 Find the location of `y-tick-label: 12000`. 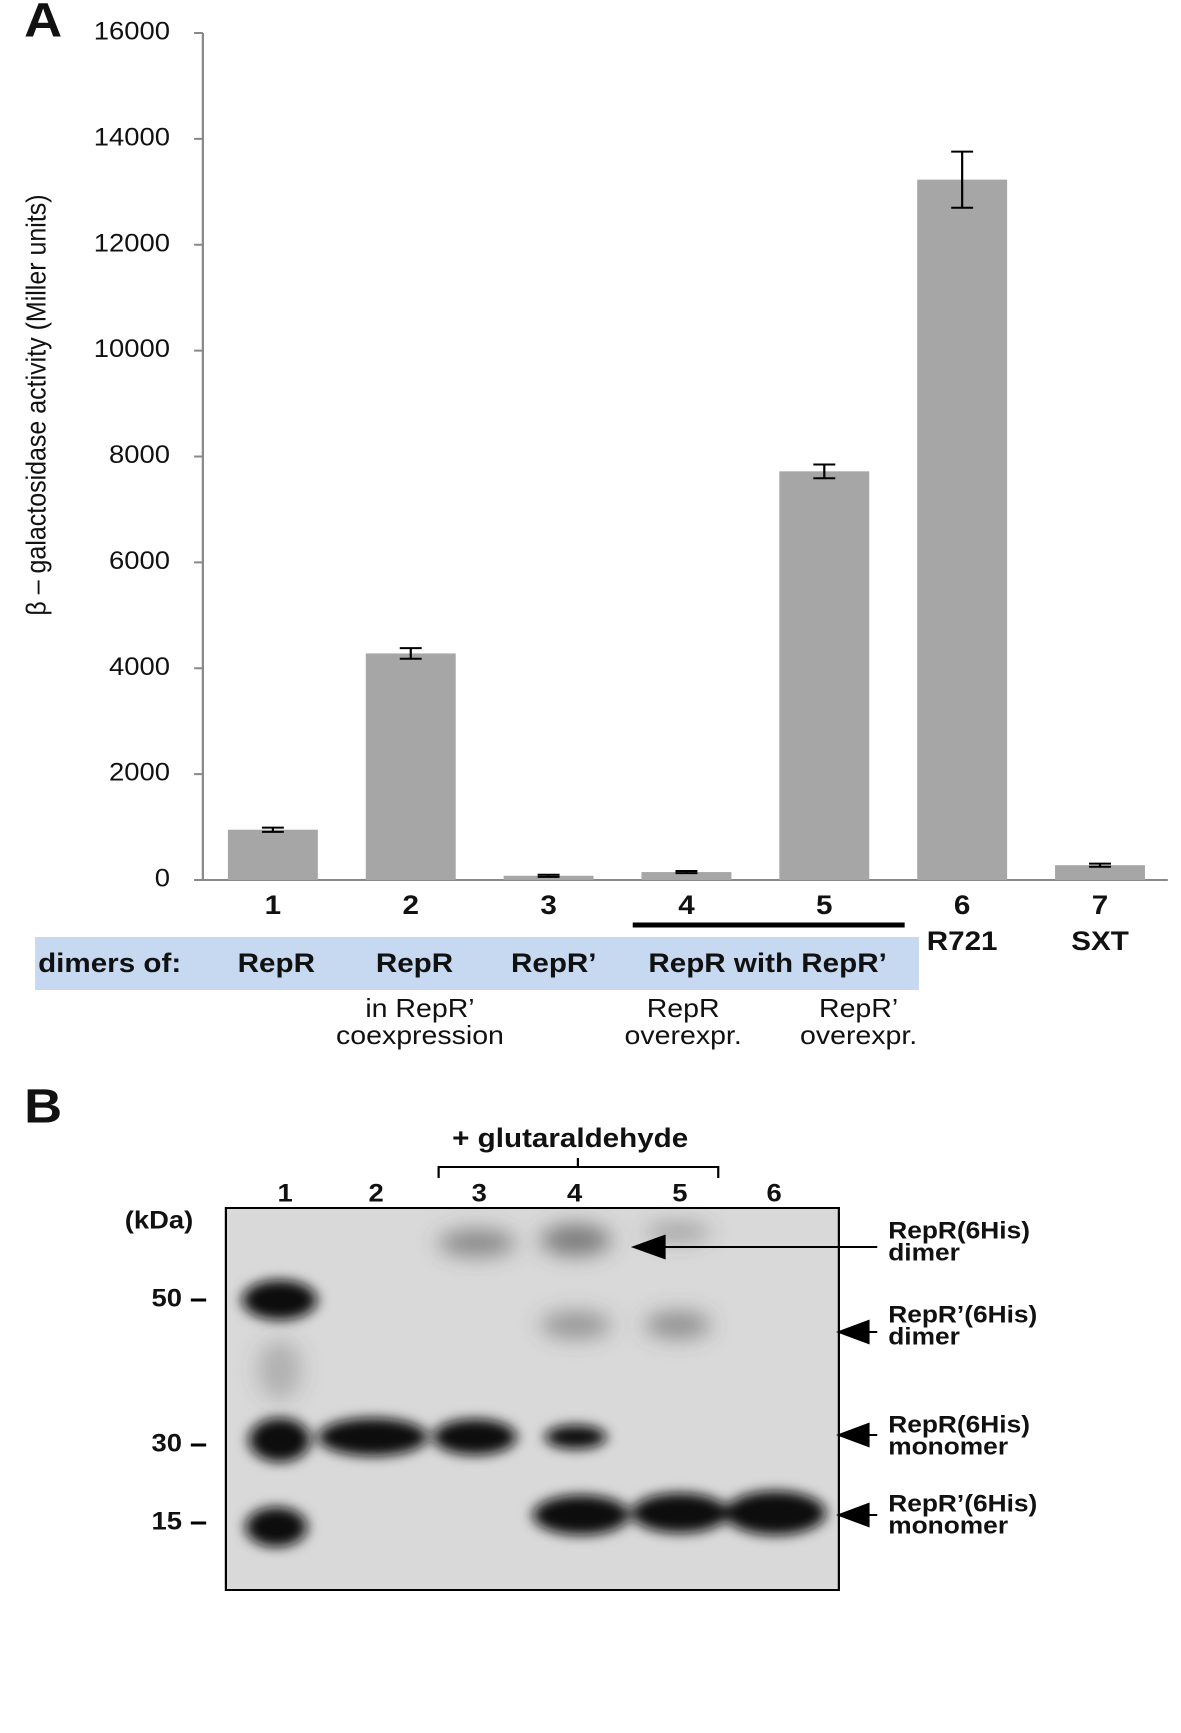

y-tick-label: 12000 is located at coordinates (132, 242).